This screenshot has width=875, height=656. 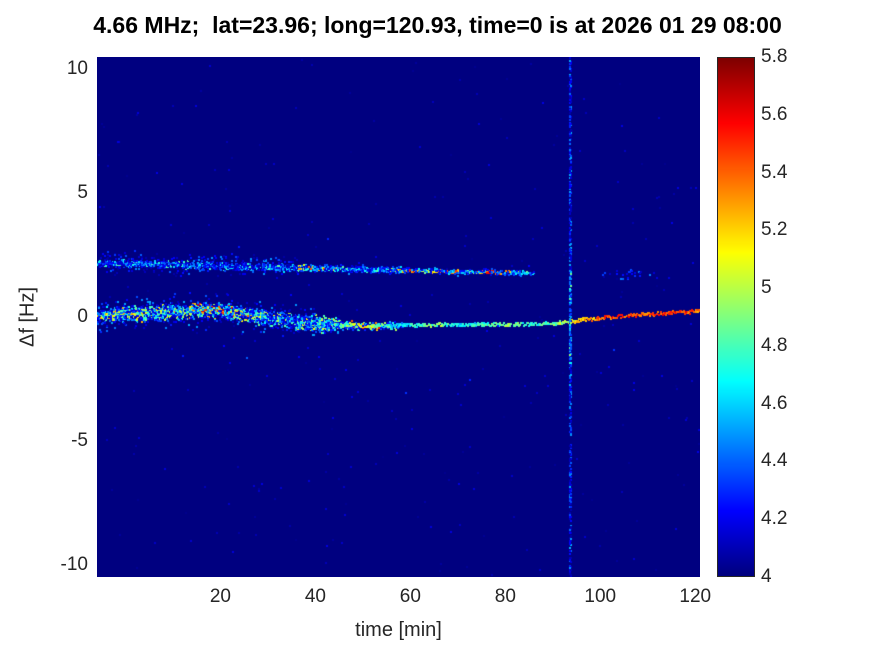 What do you see at coordinates (600, 596) in the screenshot?
I see `x-tick-label: 100` at bounding box center [600, 596].